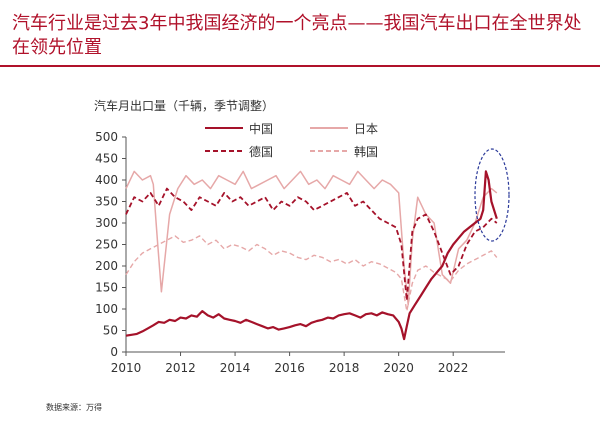 The height and width of the screenshot is (422, 600). What do you see at coordinates (106, 202) in the screenshot?
I see `y-tick-label: 350` at bounding box center [106, 202].